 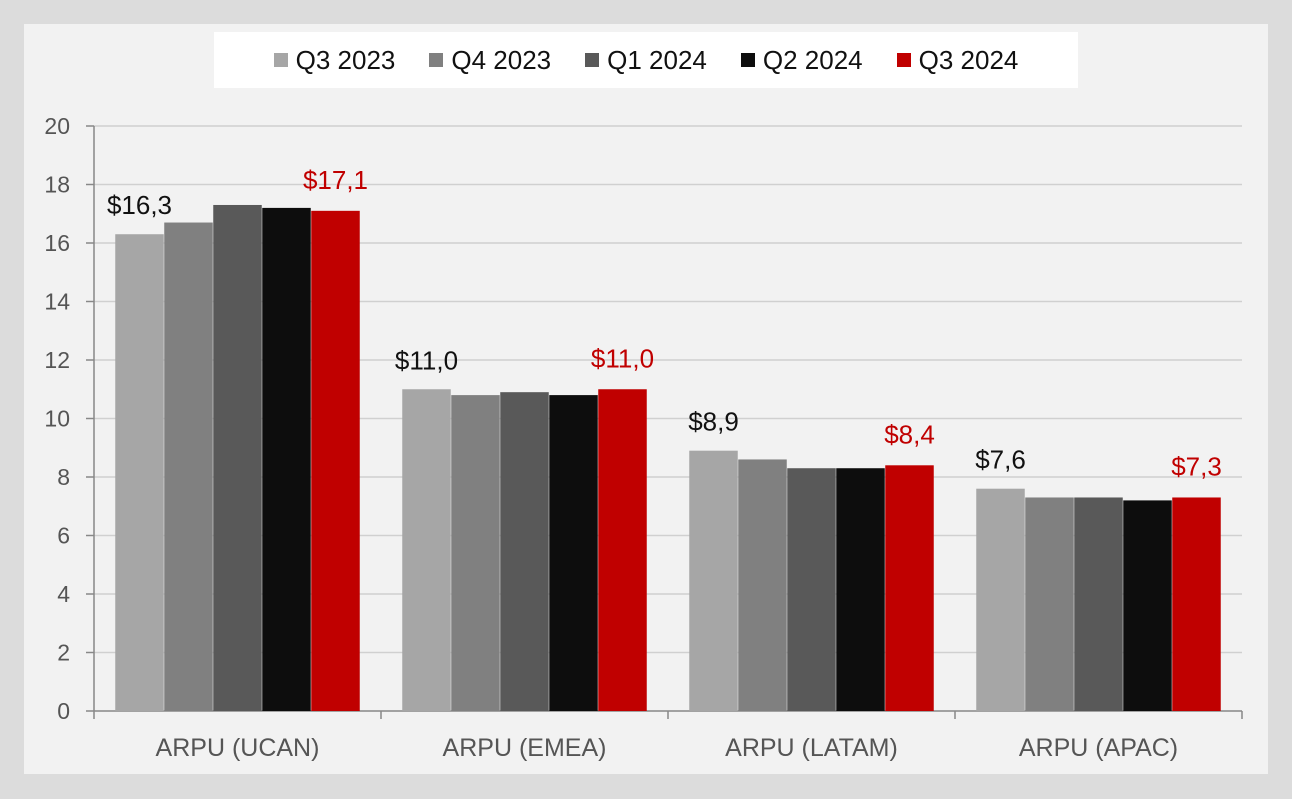 I want to click on y-tick-label: 8, so click(x=63, y=477).